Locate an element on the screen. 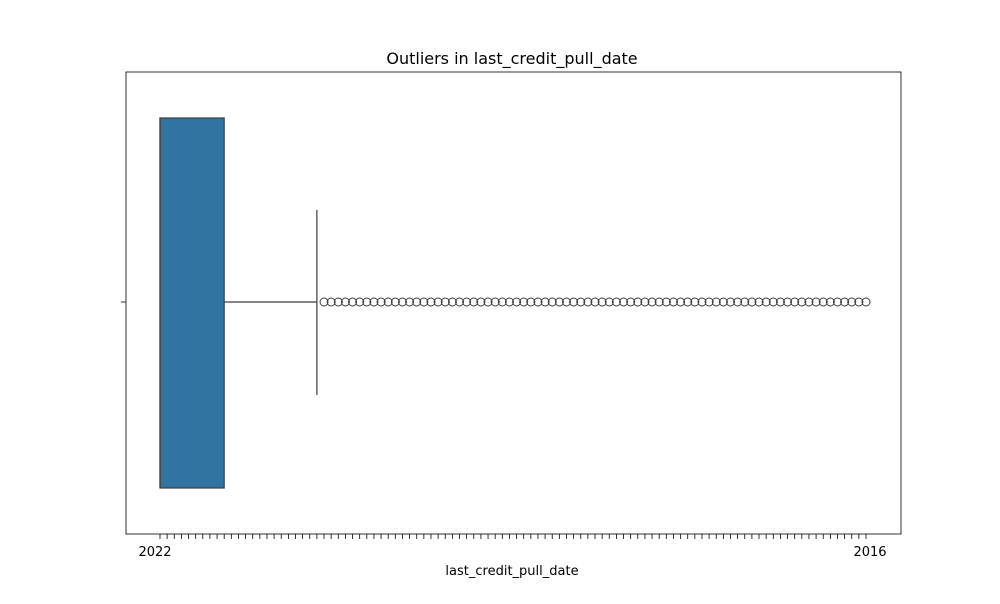 Image resolution: width=1000 pixels, height=604 pixels. x-tick-label-last: 2016 is located at coordinates (869, 552).